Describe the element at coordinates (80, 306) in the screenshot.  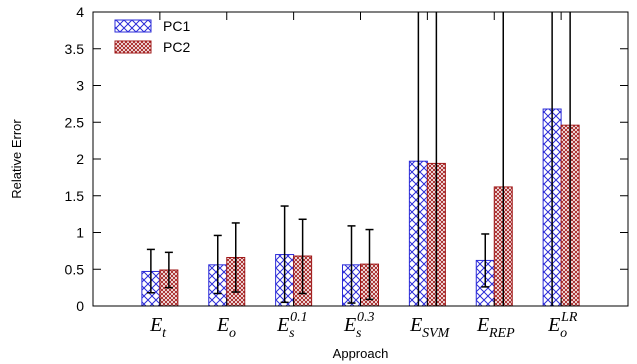
I see `y-tick-label: 0` at that location.